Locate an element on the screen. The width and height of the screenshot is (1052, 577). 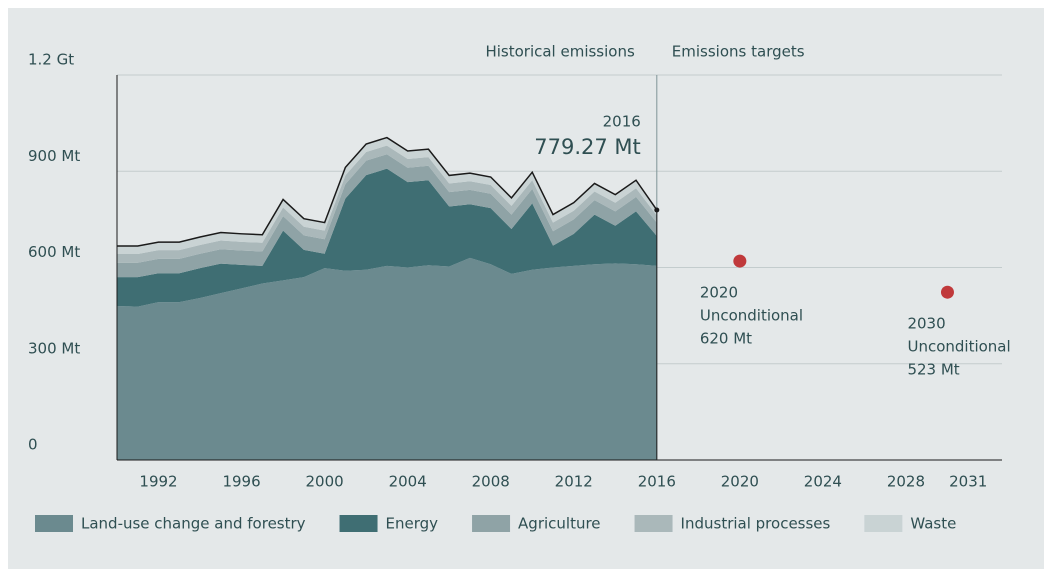
y-tick-label: 900 Mt is located at coordinates (54, 156).